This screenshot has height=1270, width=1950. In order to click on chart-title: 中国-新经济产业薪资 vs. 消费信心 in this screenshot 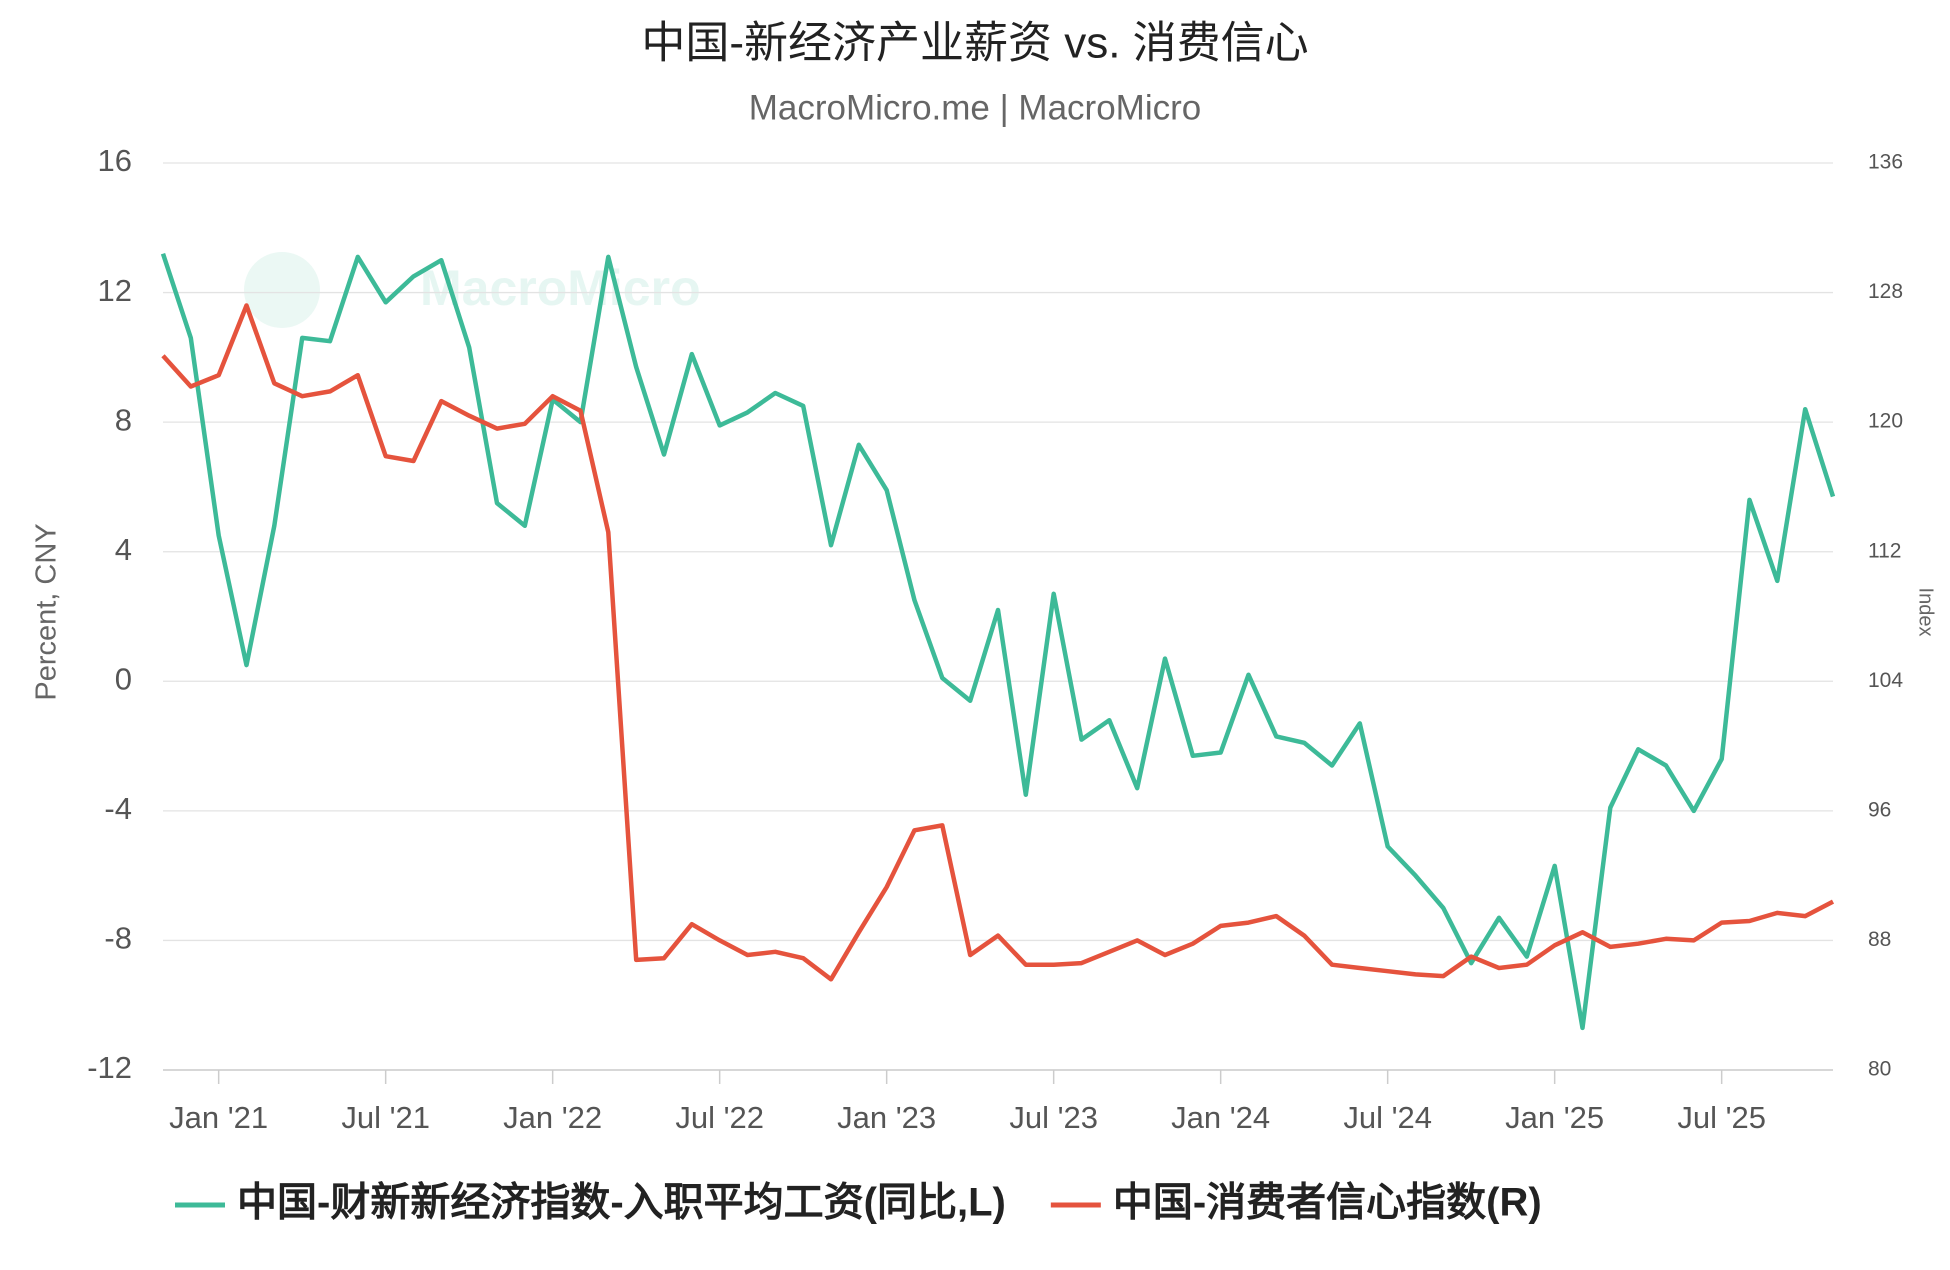, I will do `click(974, 43)`.